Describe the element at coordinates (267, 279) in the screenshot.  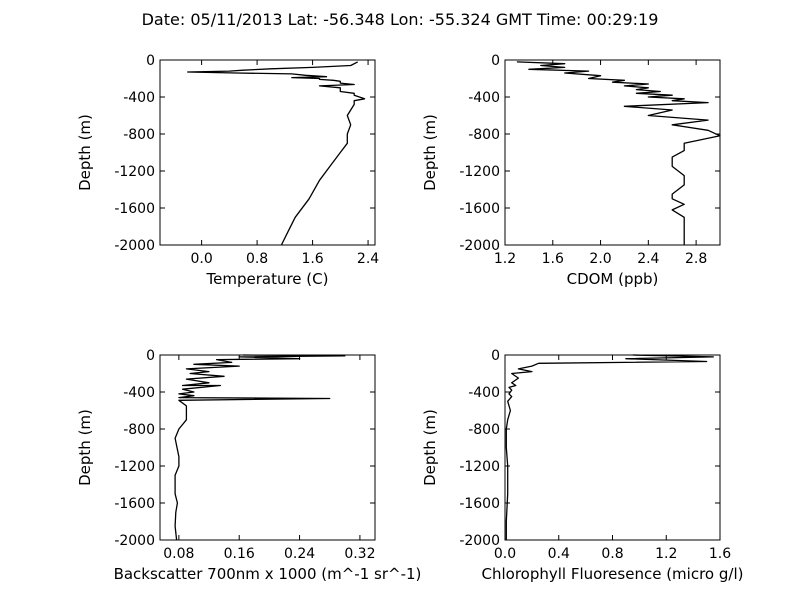
I see `x-axis-label: Temperature (C)` at that location.